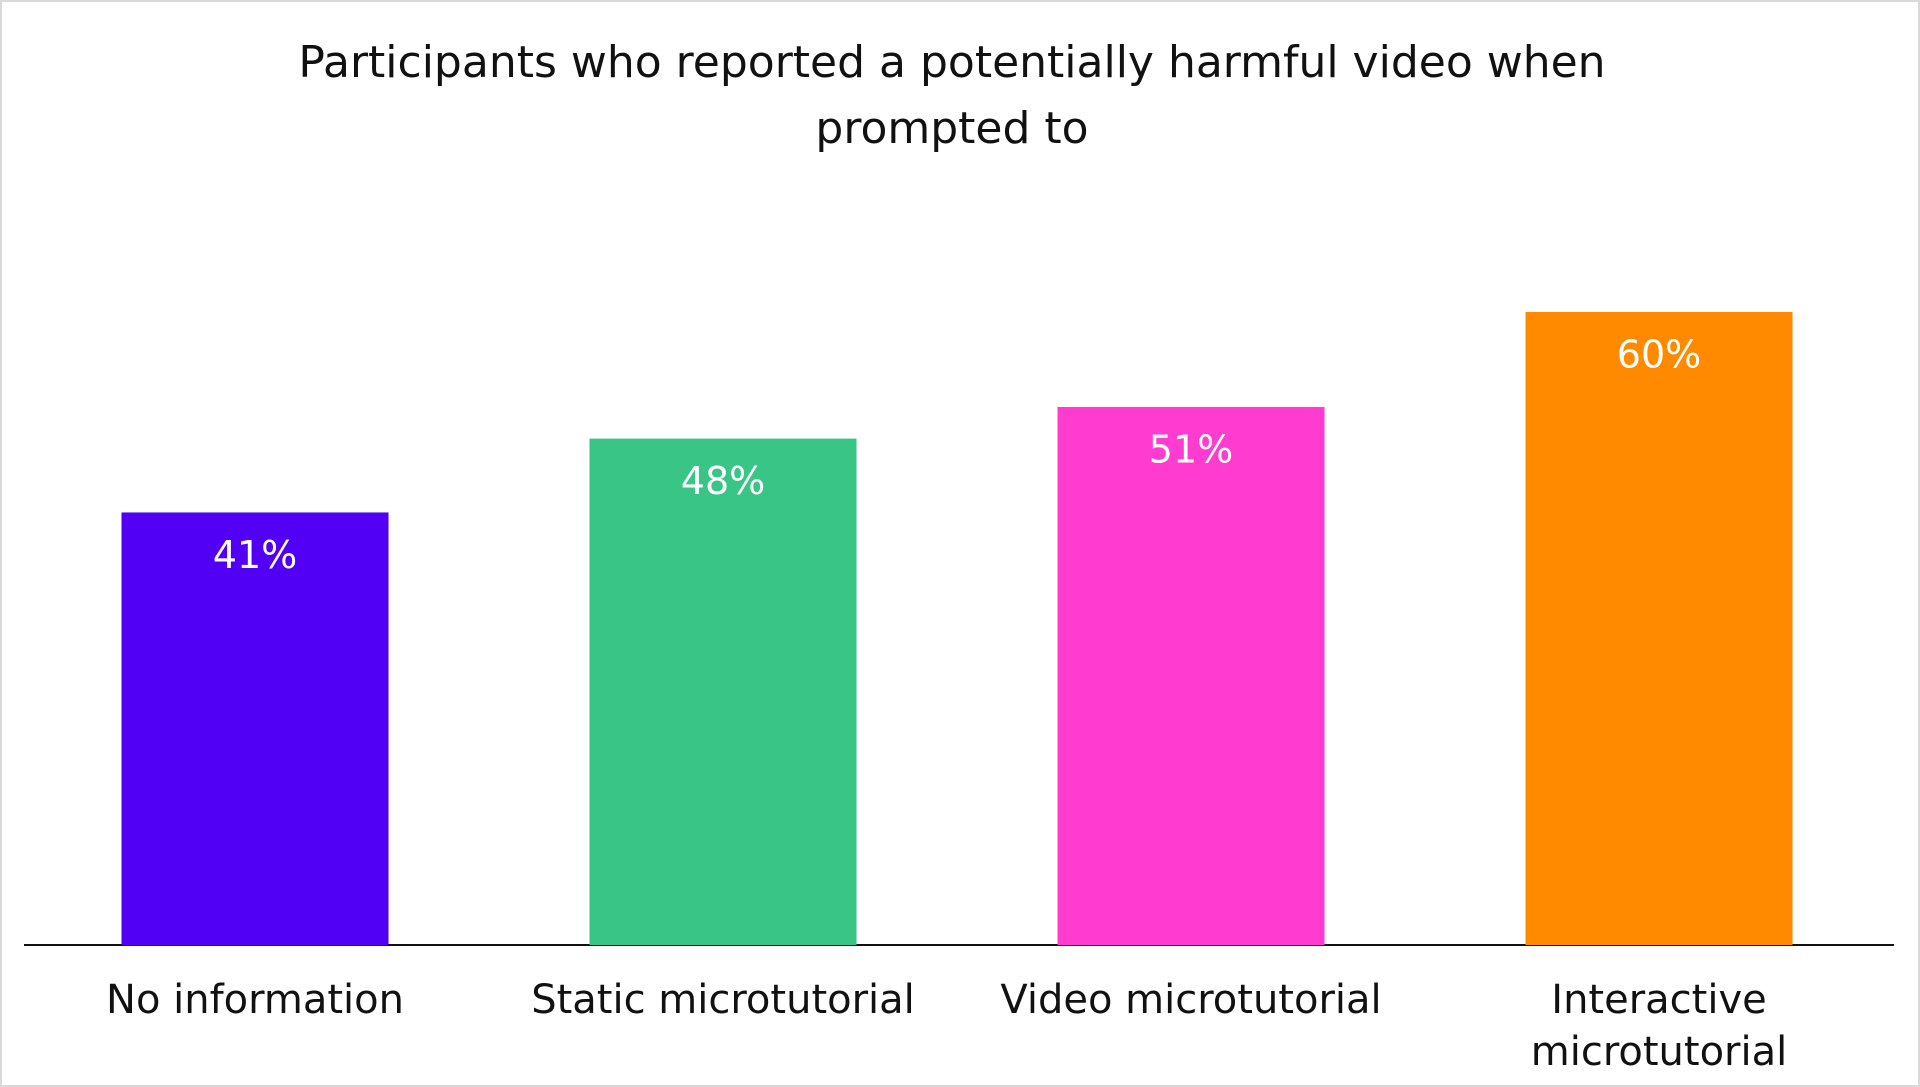 The image size is (1920, 1087). I want to click on x-tick-label: Static microtutorial, so click(723, 1000).